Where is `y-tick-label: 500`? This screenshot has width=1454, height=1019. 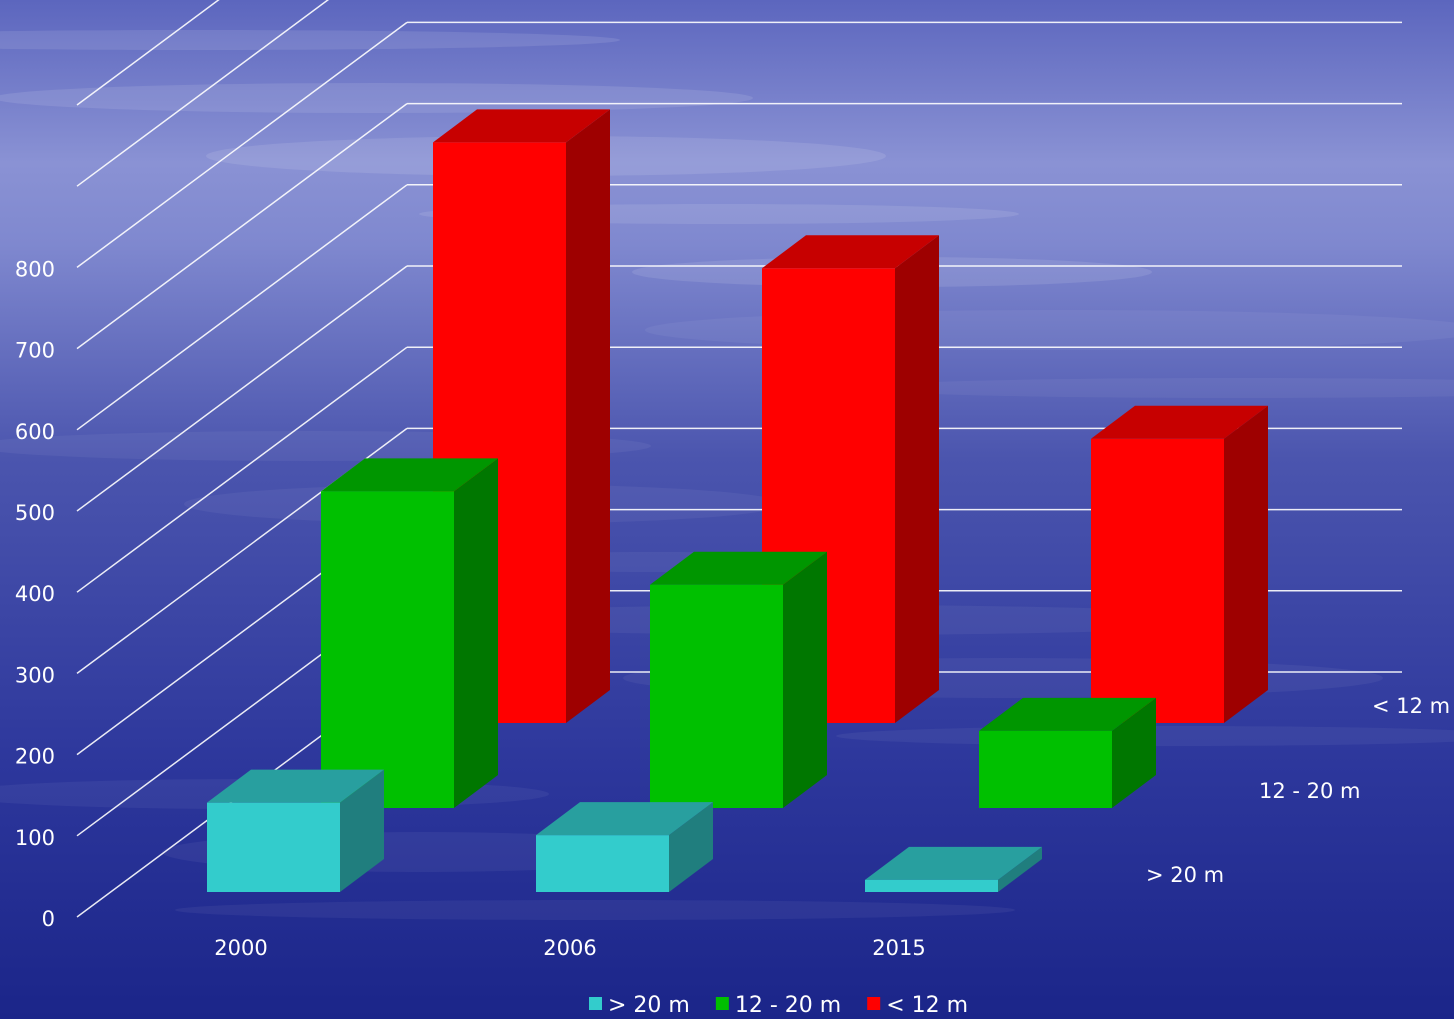 y-tick-label: 500 is located at coordinates (35, 513).